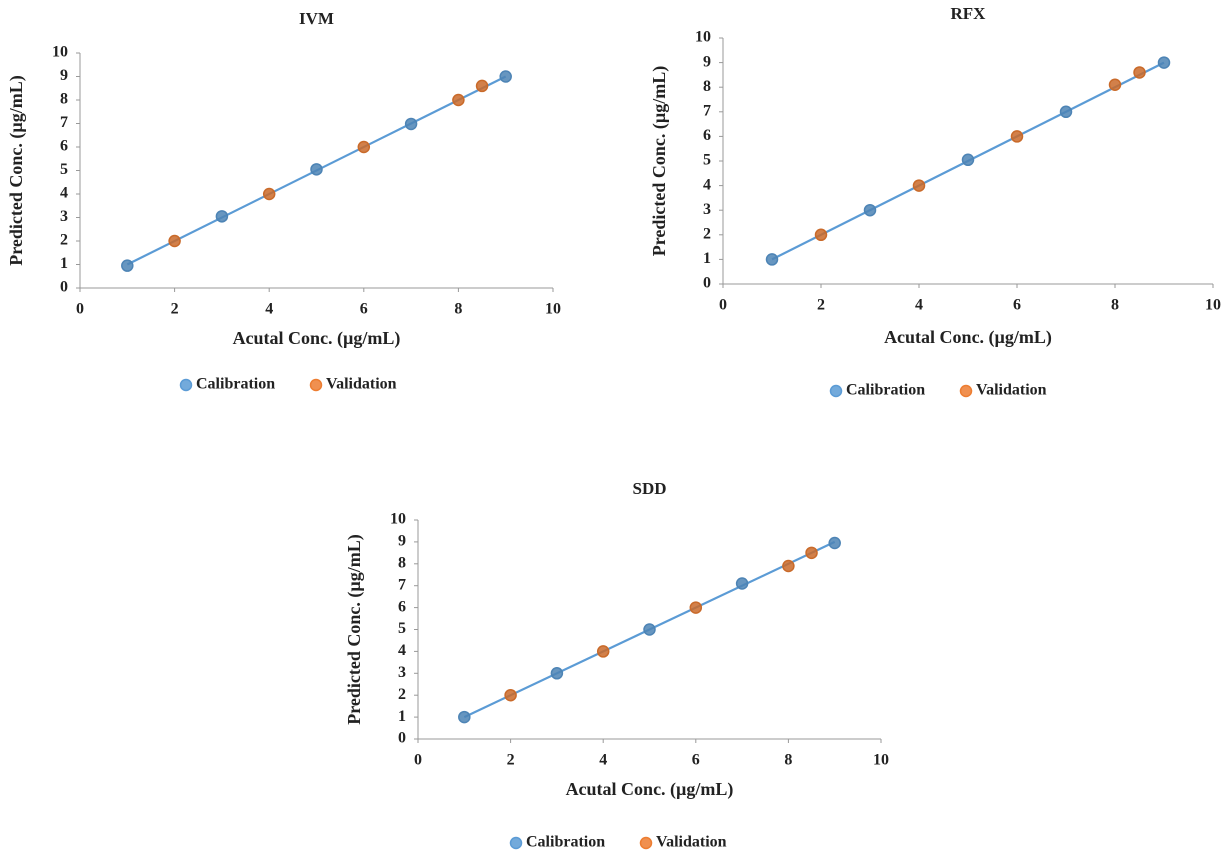 Image resolution: width=1226 pixels, height=851 pixels. I want to click on y-tick-label: 4, so click(402, 650).